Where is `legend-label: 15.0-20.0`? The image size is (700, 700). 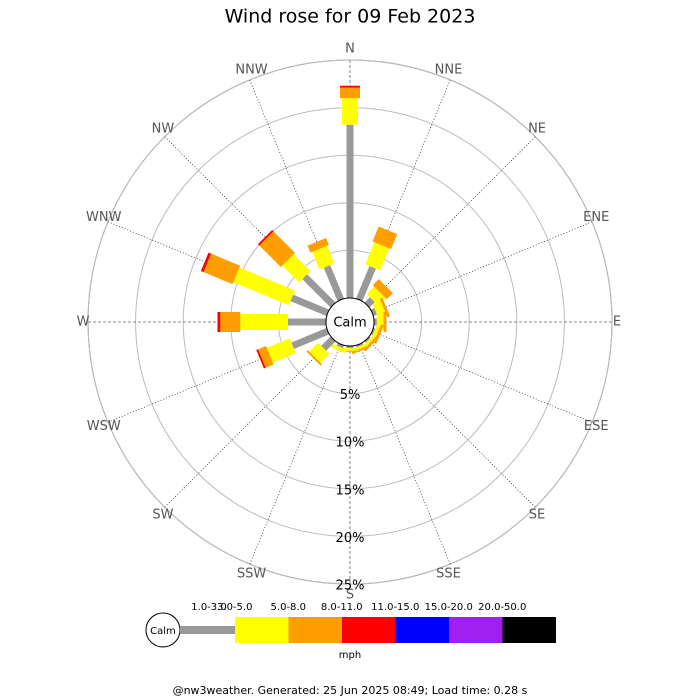
legend-label: 15.0-20.0 is located at coordinates (449, 607).